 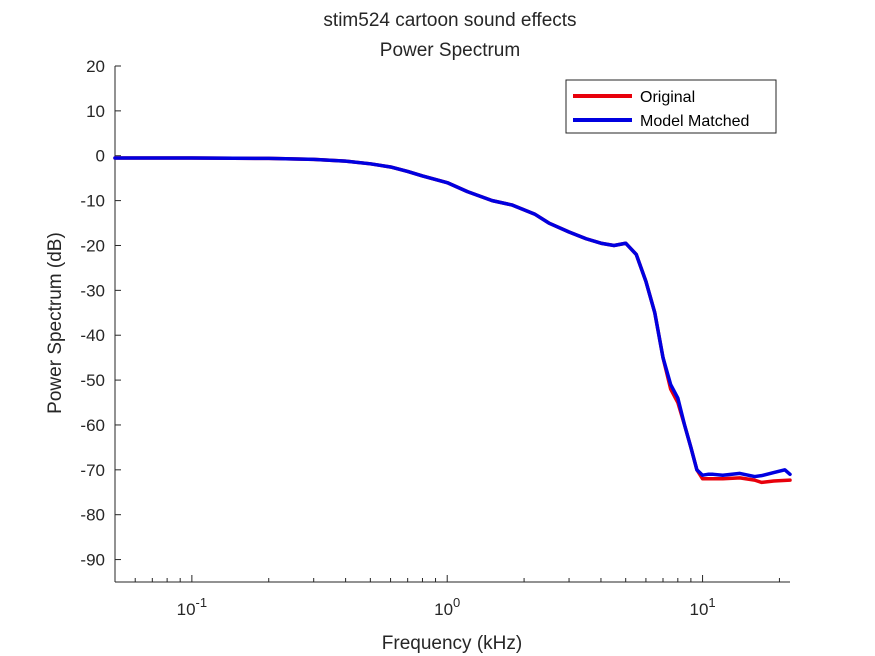 I want to click on x-axis-label: Frequency (kHz), so click(x=452, y=643).